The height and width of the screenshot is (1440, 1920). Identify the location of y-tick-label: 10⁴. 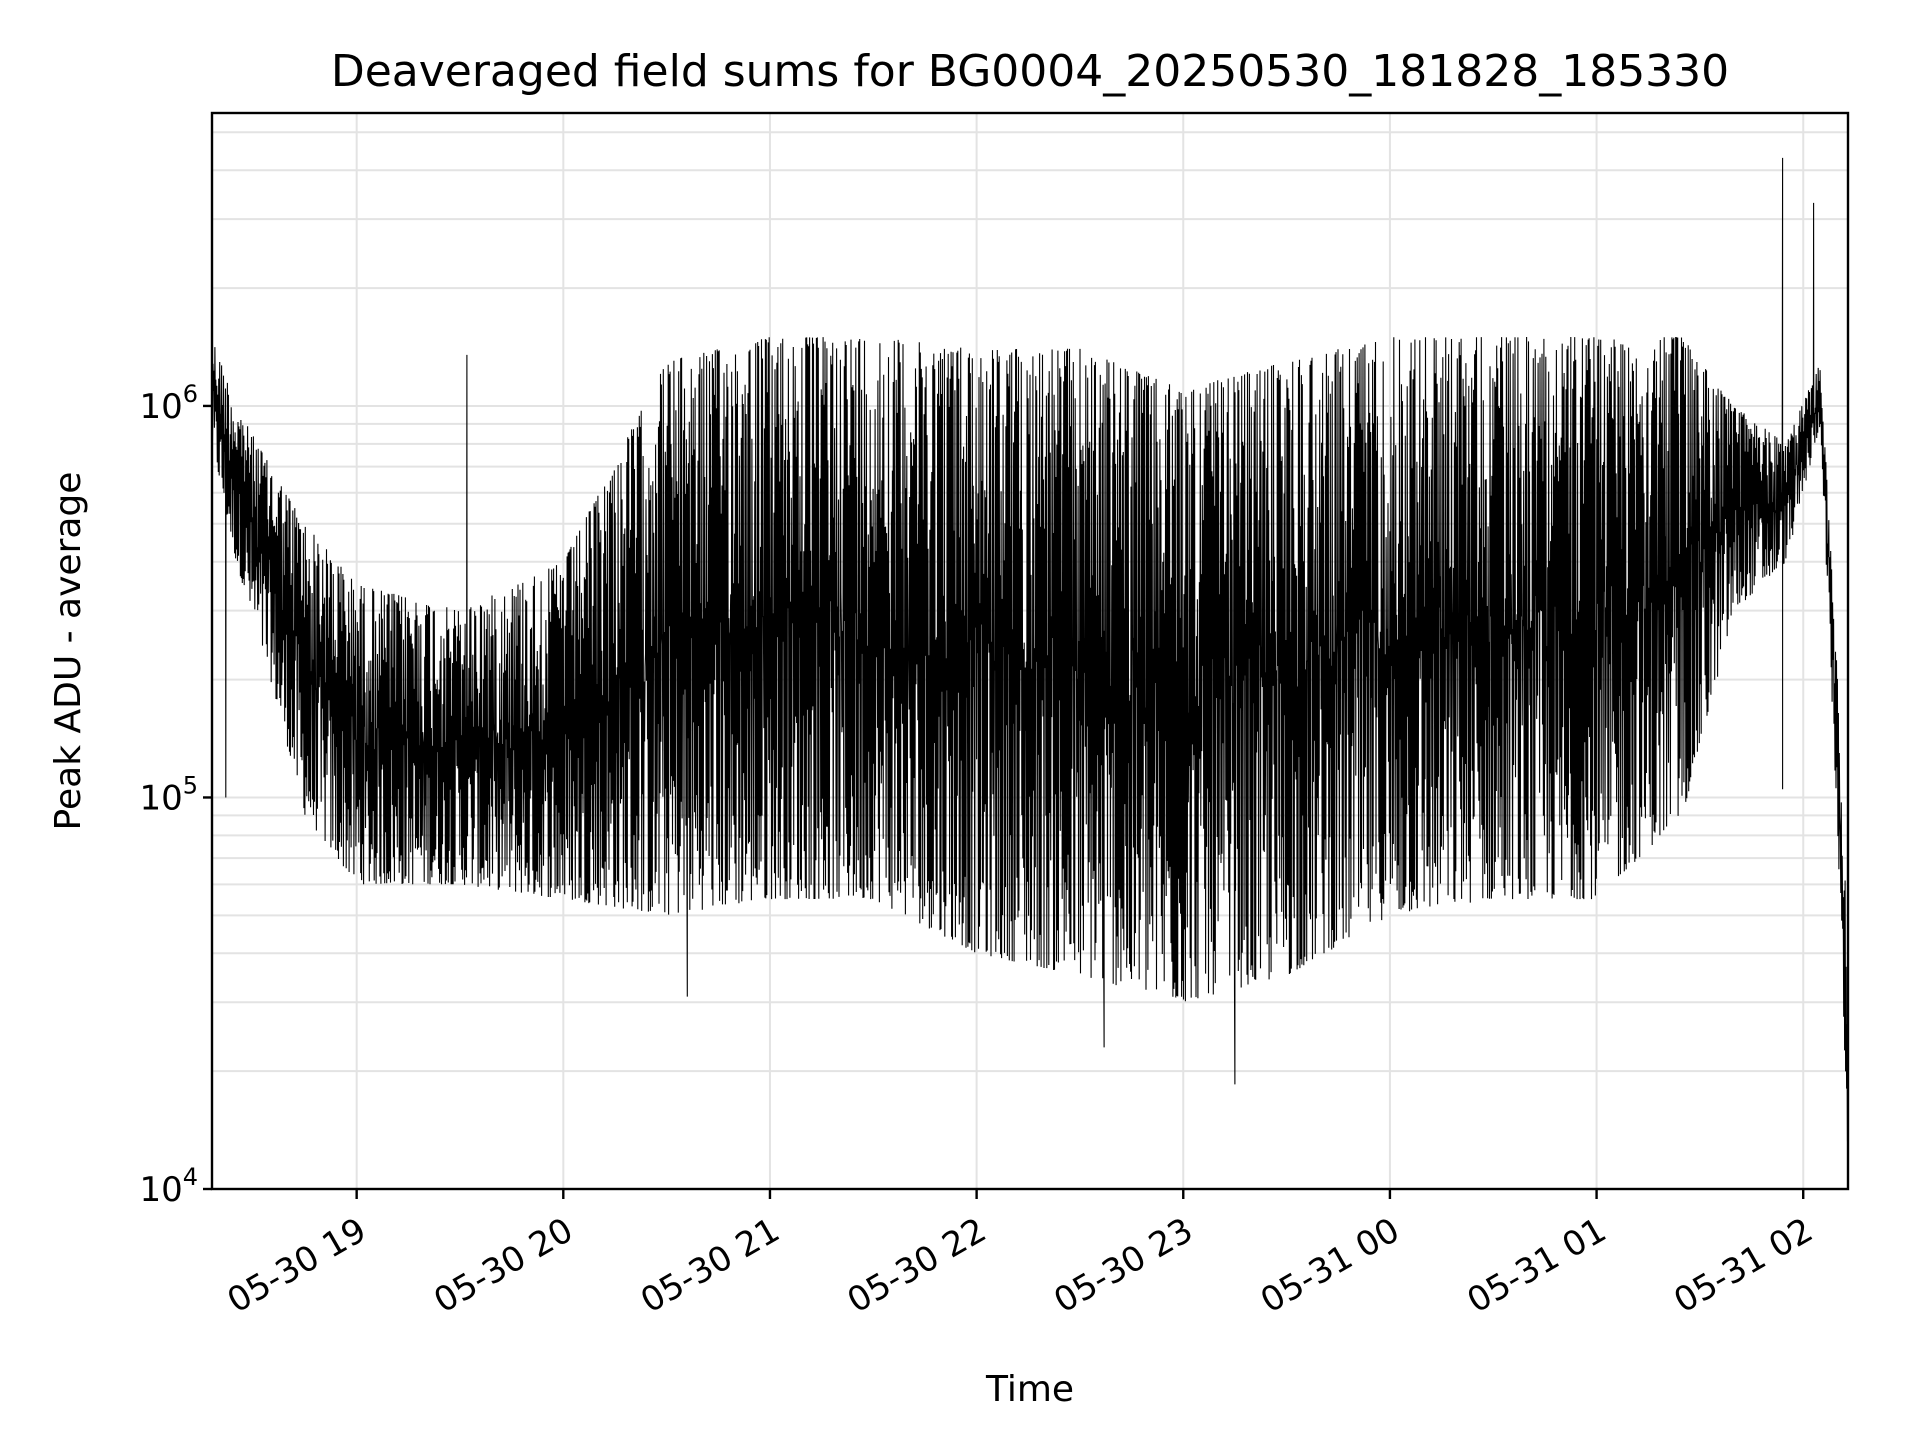
(168, 1186).